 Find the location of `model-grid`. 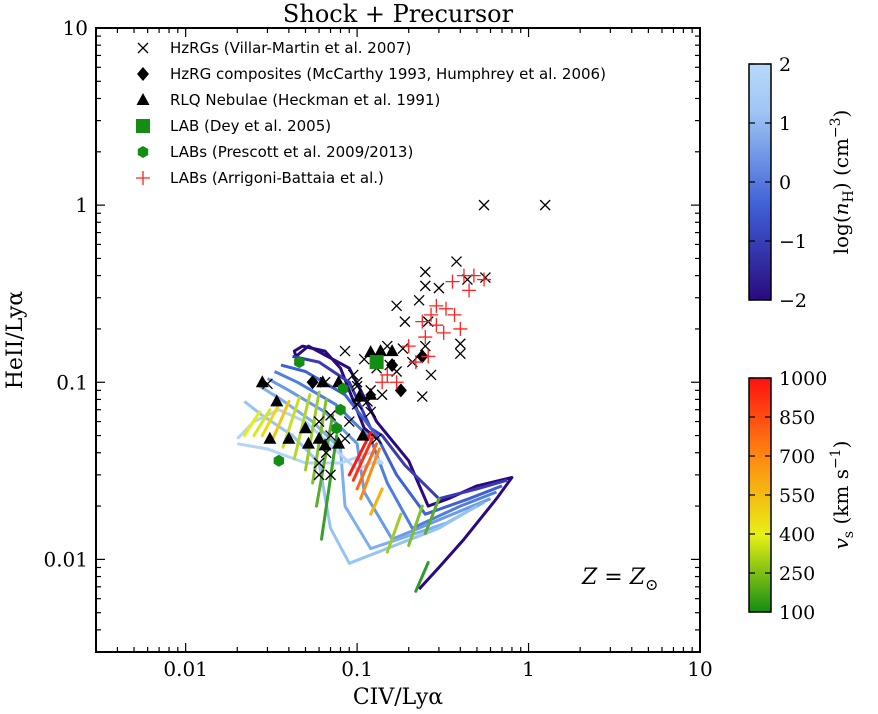

model-grid is located at coordinates (375, 467).